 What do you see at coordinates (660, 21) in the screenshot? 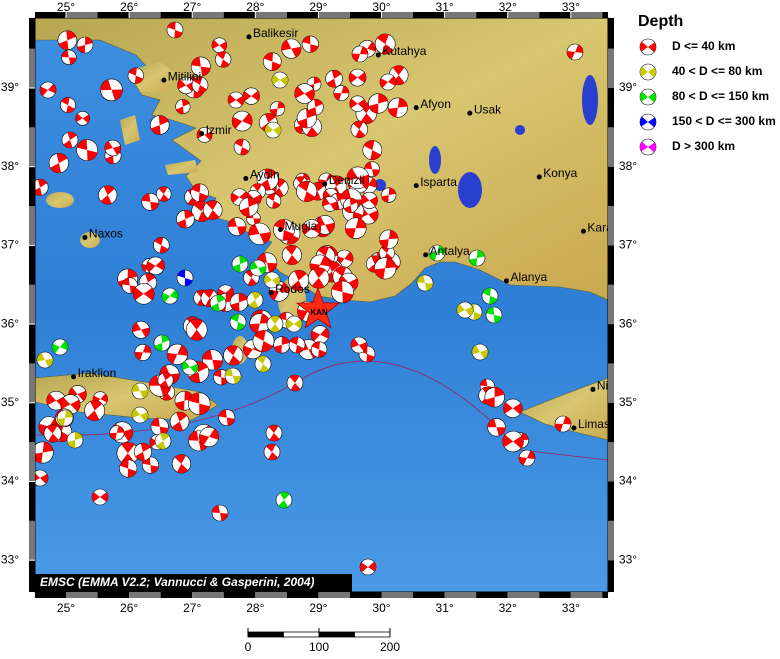
I see `legend-title: Depth` at bounding box center [660, 21].